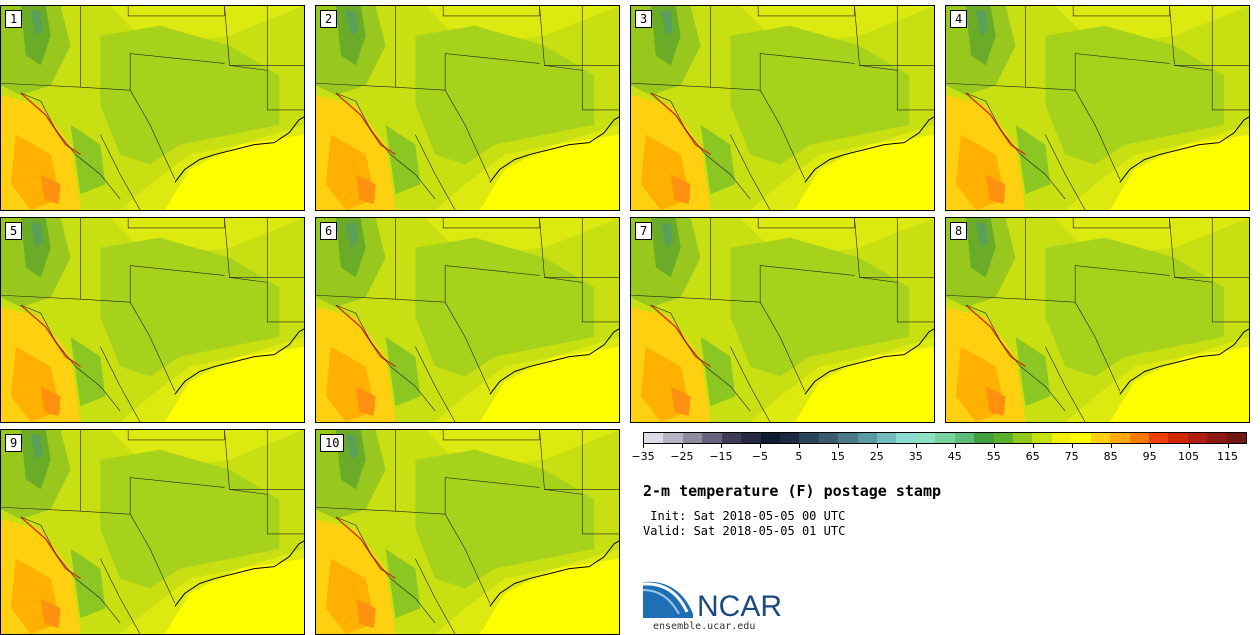 This screenshot has width=1260, height=635. I want to click on map-panel: 1, so click(152, 108).